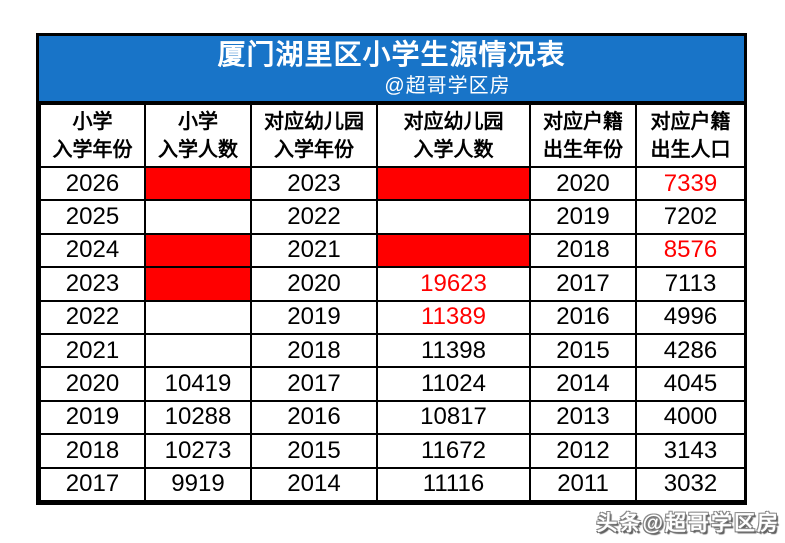  What do you see at coordinates (92, 183) in the screenshot?
I see `table-cell: 2026` at bounding box center [92, 183].